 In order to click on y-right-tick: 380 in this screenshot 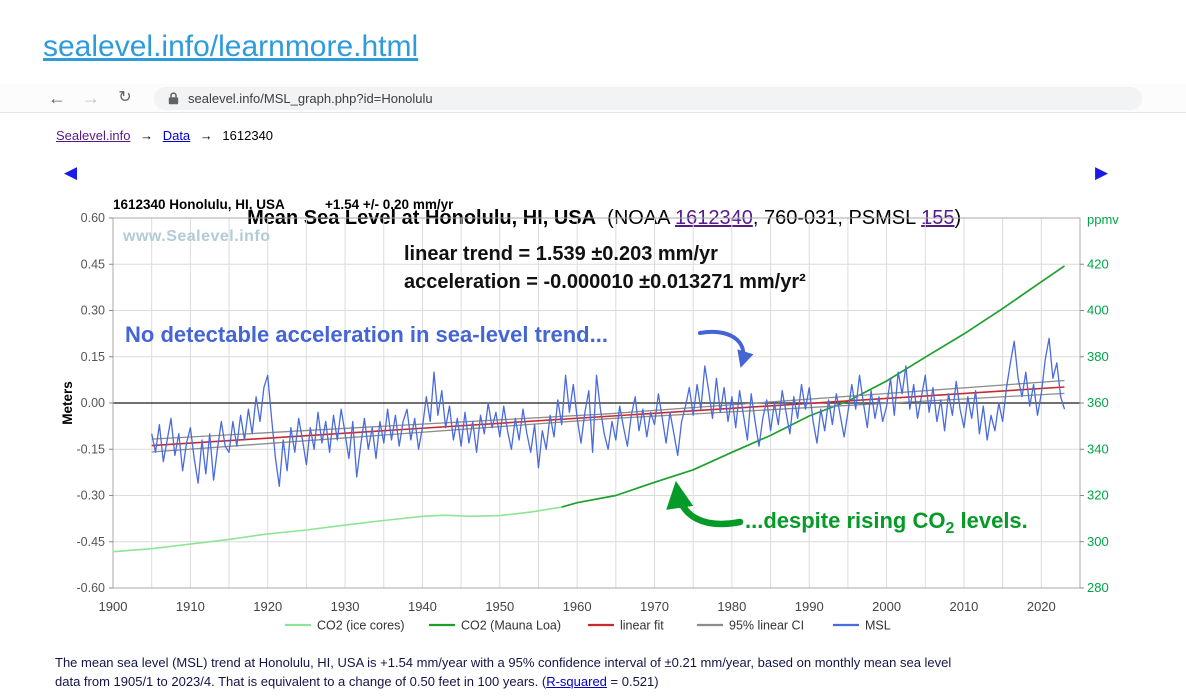, I will do `click(1098, 356)`.